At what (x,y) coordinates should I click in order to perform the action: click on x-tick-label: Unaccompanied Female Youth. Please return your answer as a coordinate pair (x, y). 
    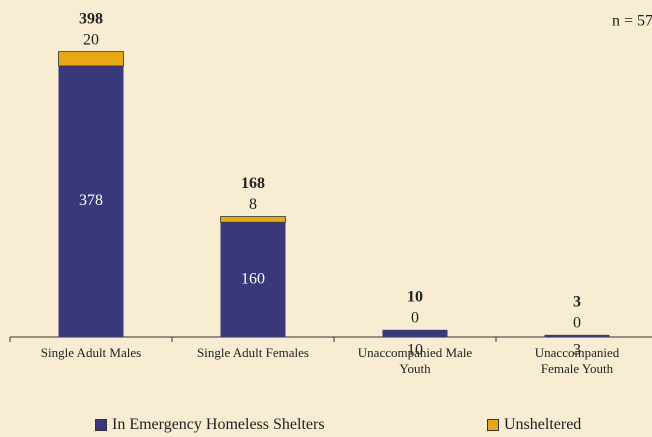
    Looking at the image, I should click on (577, 360).